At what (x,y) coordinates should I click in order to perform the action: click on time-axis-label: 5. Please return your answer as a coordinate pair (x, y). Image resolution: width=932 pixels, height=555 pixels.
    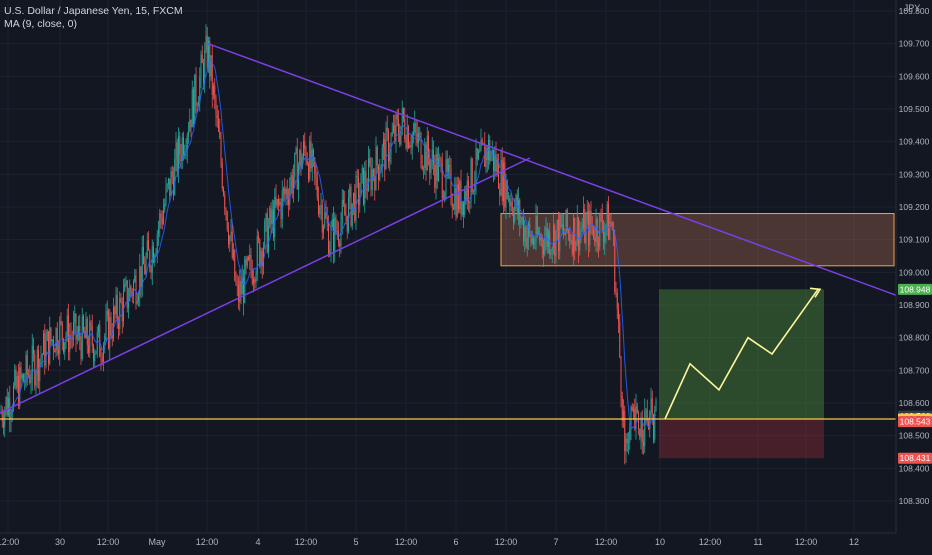
    Looking at the image, I should click on (355, 542).